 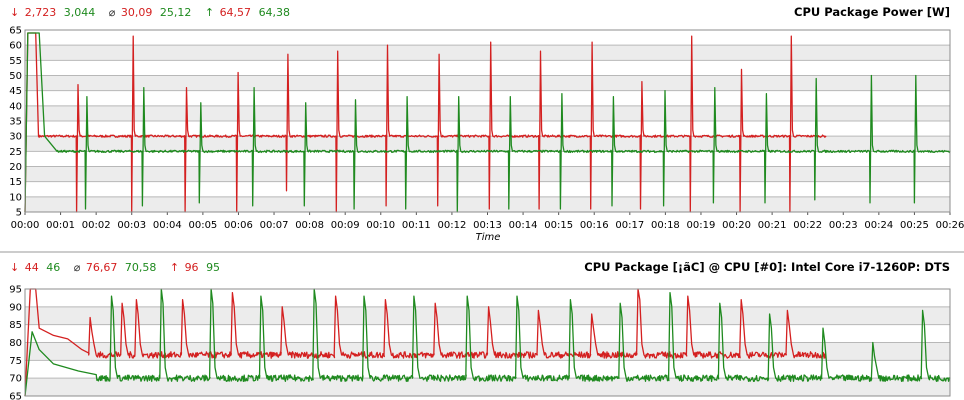 What do you see at coordinates (60, 225) in the screenshot?
I see `power-x-tick-label: 00:01` at bounding box center [60, 225].